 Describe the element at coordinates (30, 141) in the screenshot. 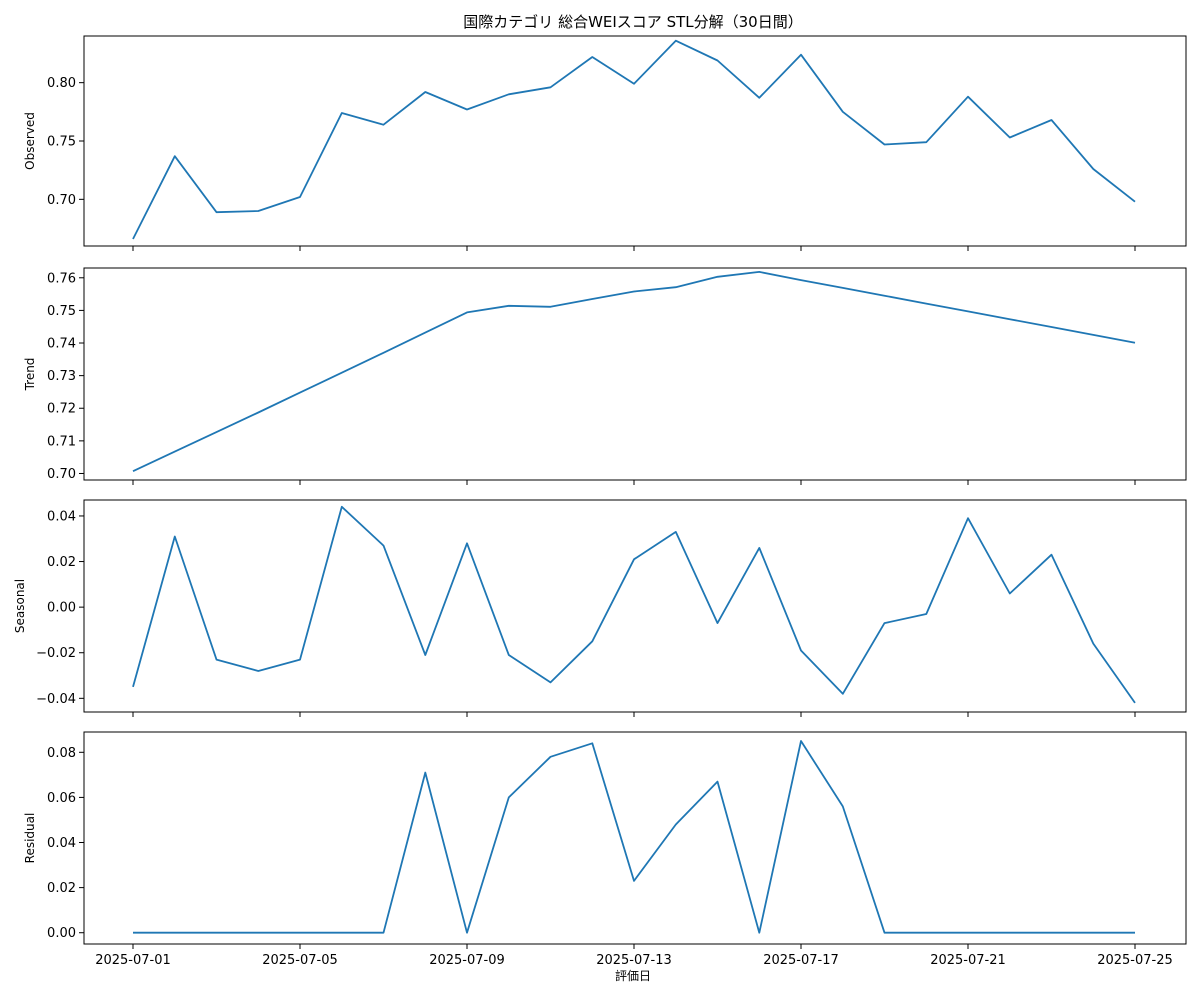

I see `observed-y-axis-label: Observed` at that location.